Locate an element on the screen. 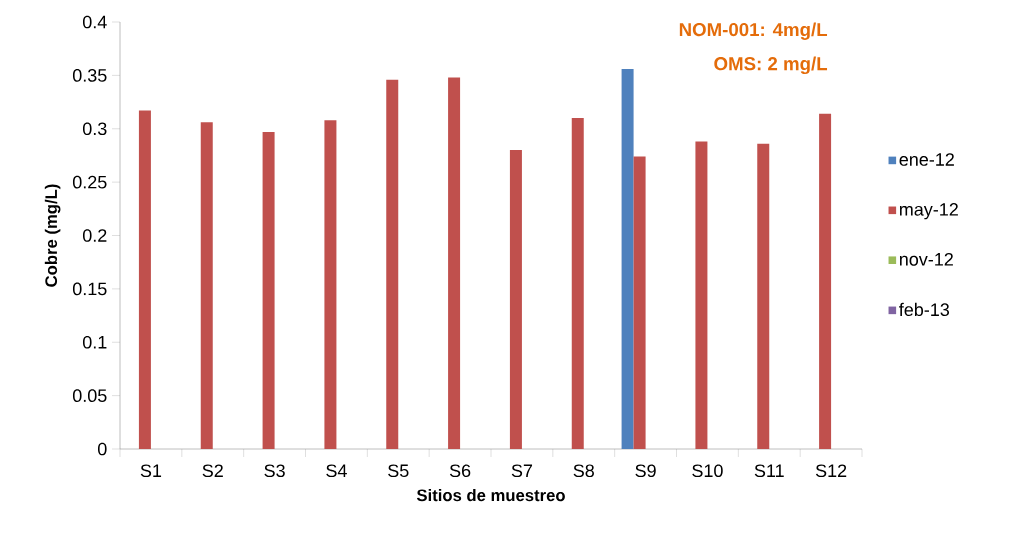  y-tick-label: 0.35 is located at coordinates (89, 75).